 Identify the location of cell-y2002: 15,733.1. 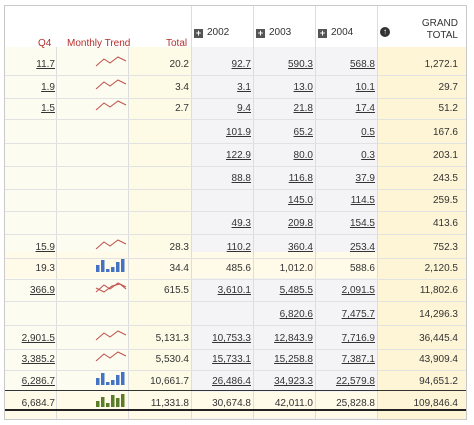
(231, 359).